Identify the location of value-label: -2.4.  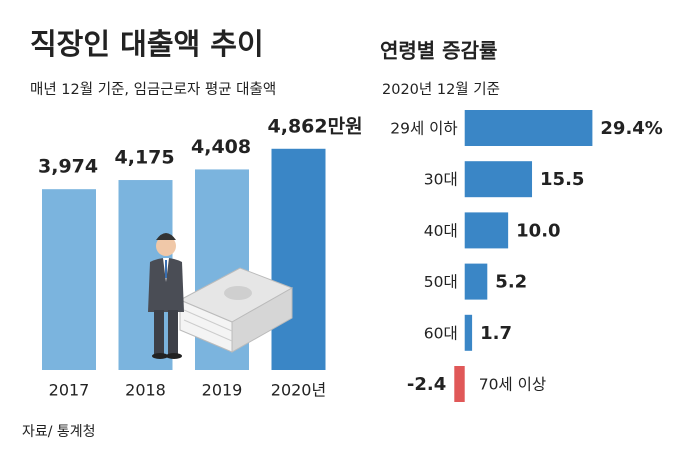
(426, 384).